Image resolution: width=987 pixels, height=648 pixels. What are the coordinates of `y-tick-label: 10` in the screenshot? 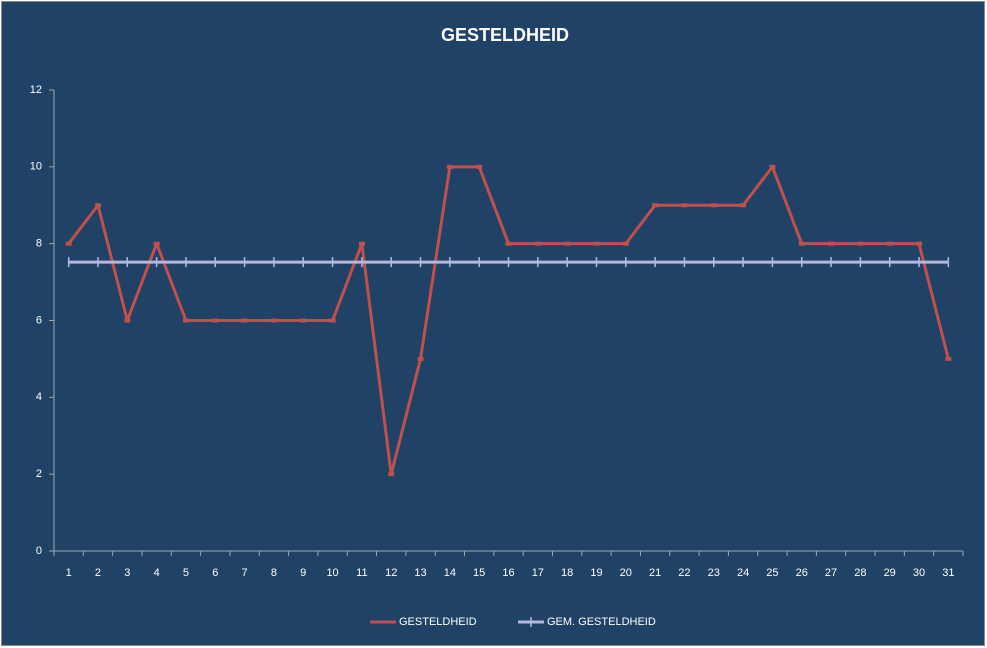 It's located at (36, 167).